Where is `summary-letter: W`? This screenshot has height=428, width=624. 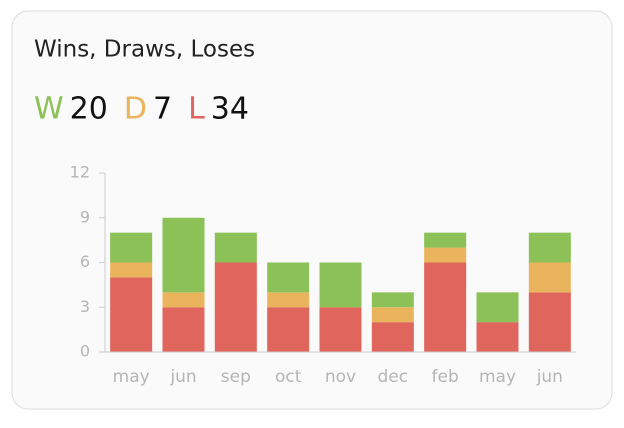 summary-letter: W is located at coordinates (49, 109).